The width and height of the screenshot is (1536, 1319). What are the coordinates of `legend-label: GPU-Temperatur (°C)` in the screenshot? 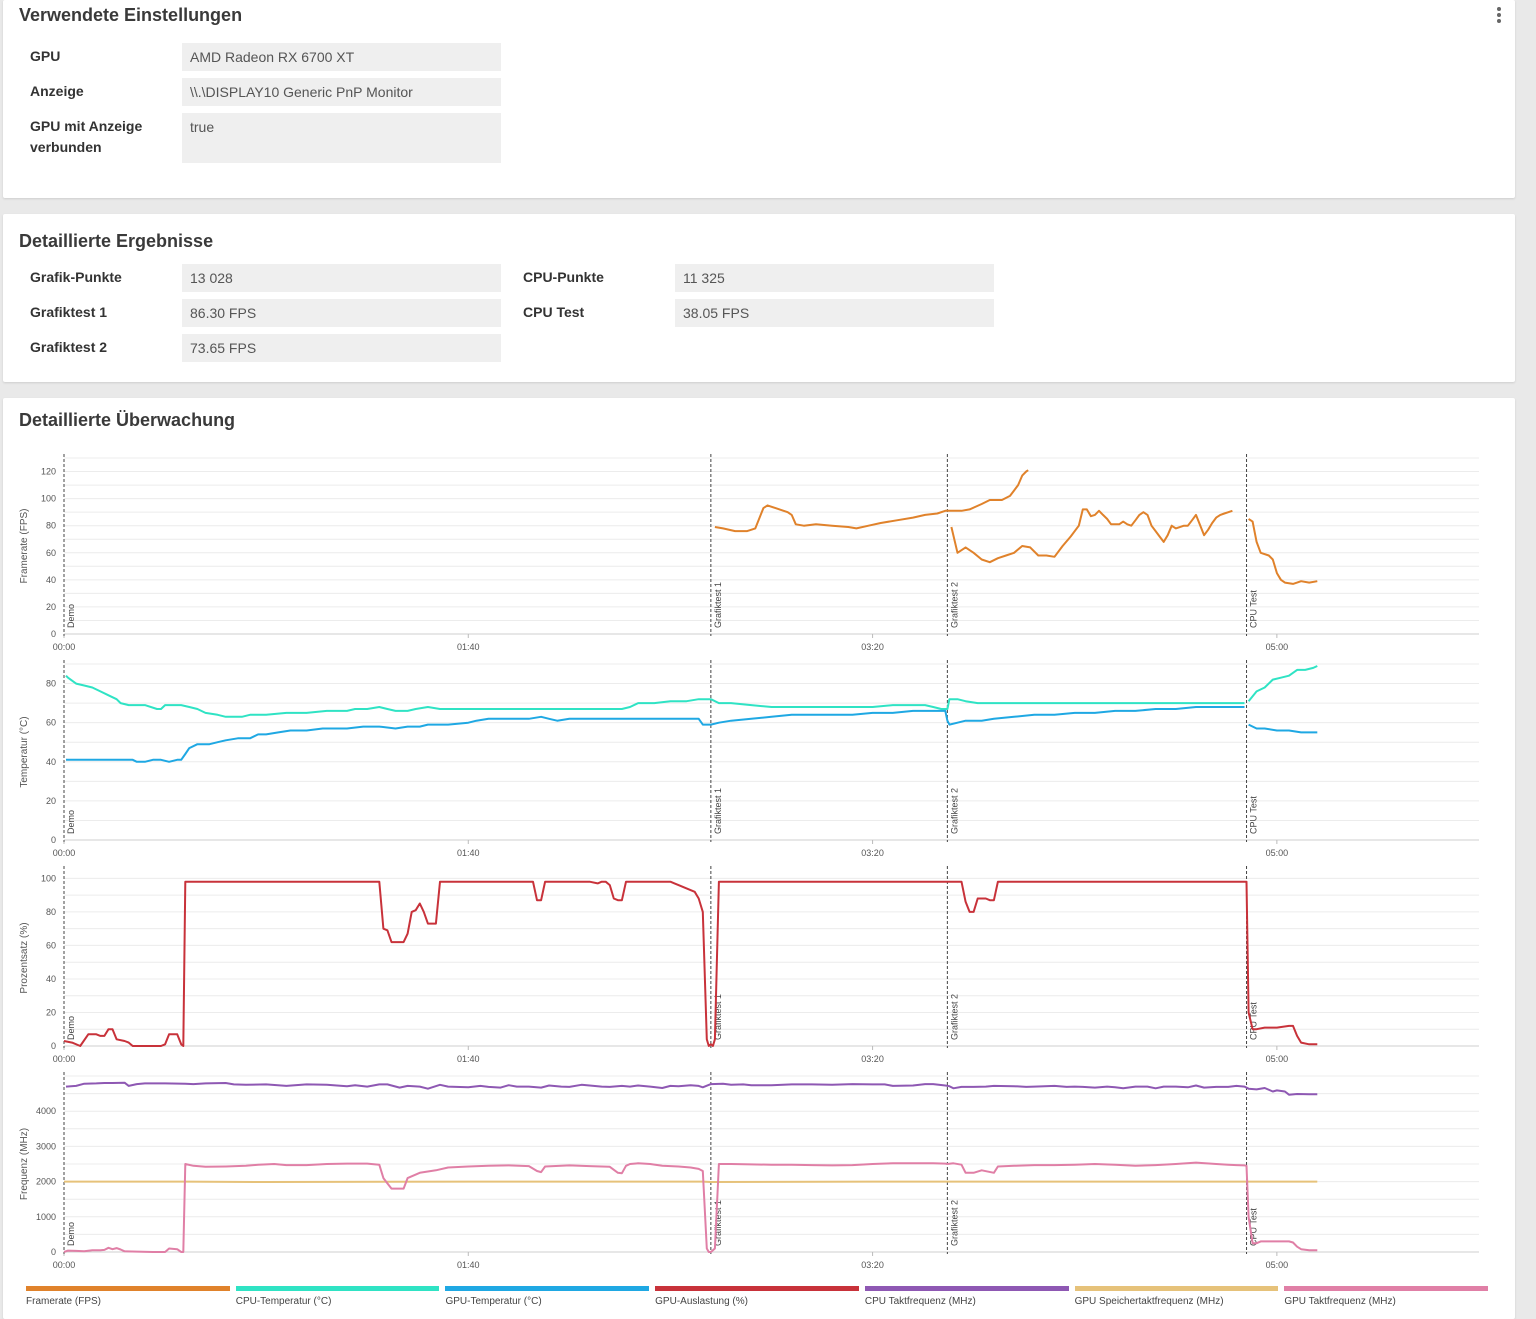 It's located at (493, 1301).